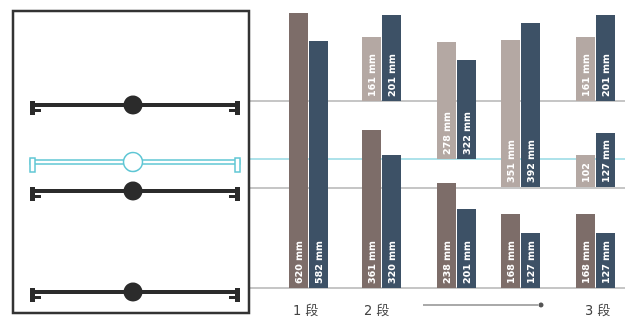 The height and width of the screenshot is (320, 637). What do you see at coordinates (597, 311) in the screenshot?
I see `tier-label-3: 3 段` at bounding box center [597, 311].